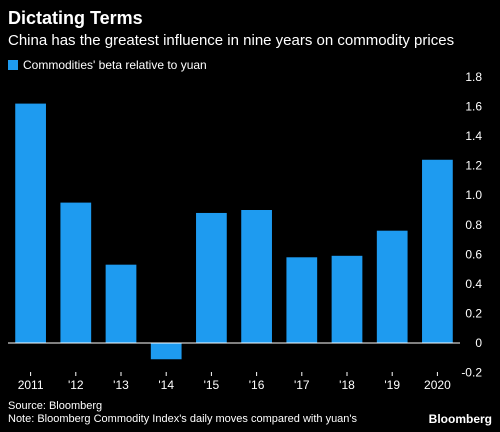  I want to click on x-tick-label: 2020, so click(437, 385).